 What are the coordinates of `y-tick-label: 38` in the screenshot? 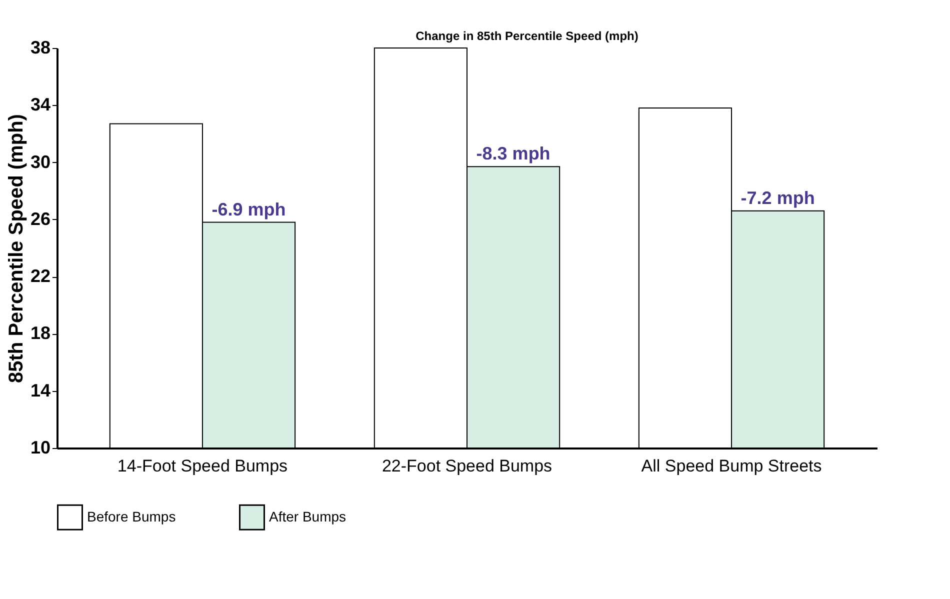 It's located at (40, 48).